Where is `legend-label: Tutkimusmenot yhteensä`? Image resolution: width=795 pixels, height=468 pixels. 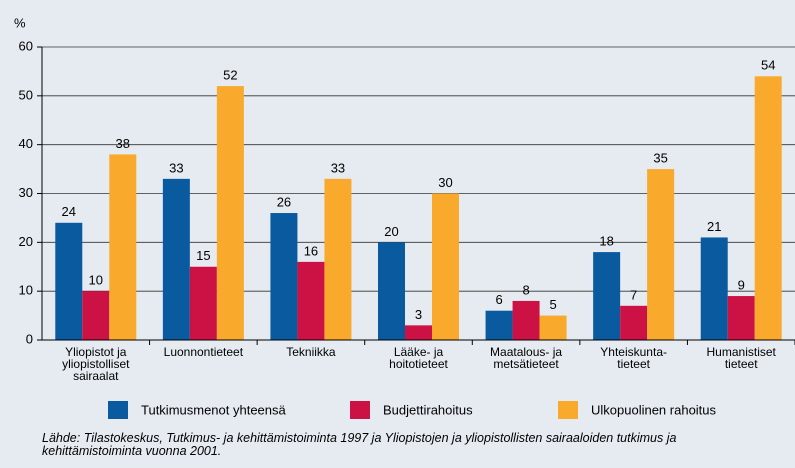 legend-label: Tutkimusmenot yhteensä is located at coordinates (214, 409).